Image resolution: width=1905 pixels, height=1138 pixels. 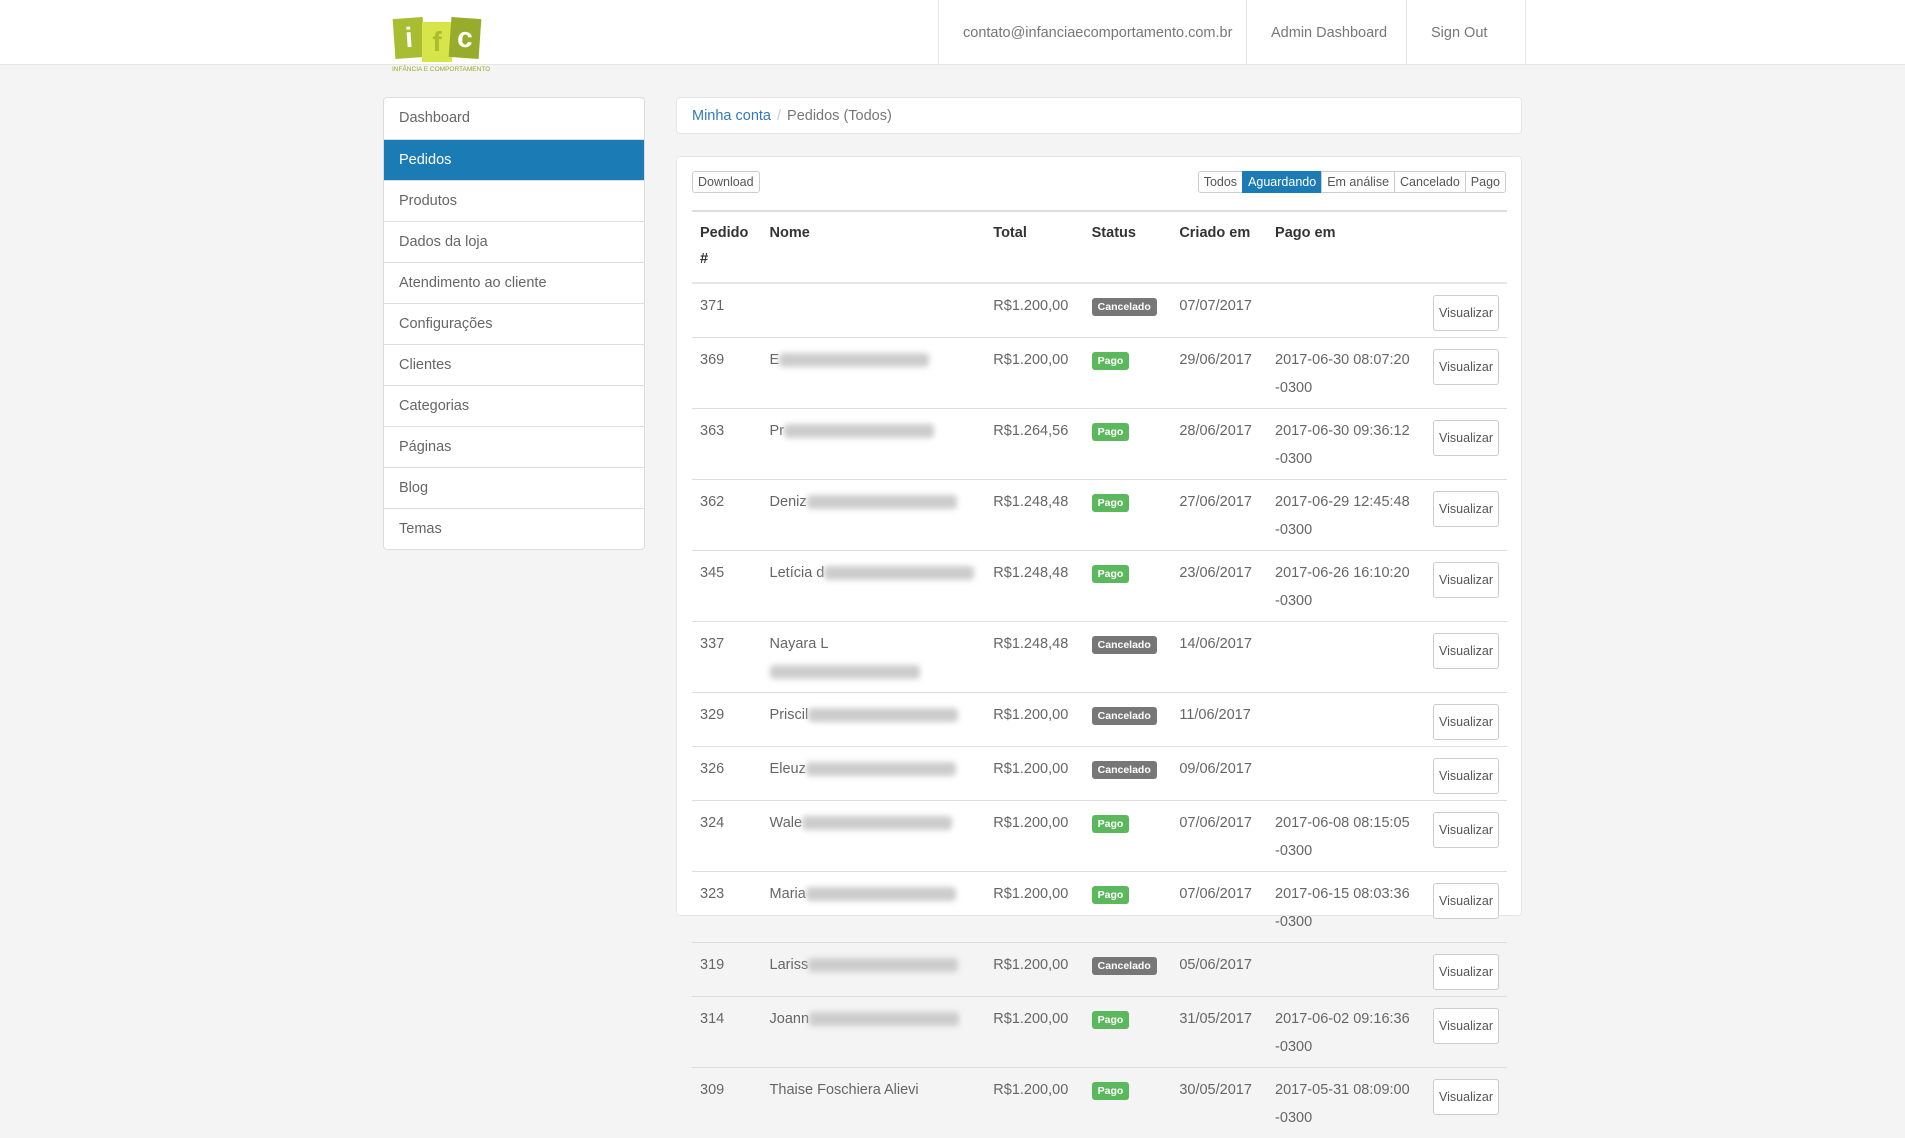 I want to click on logo-letter: f, so click(x=437, y=42).